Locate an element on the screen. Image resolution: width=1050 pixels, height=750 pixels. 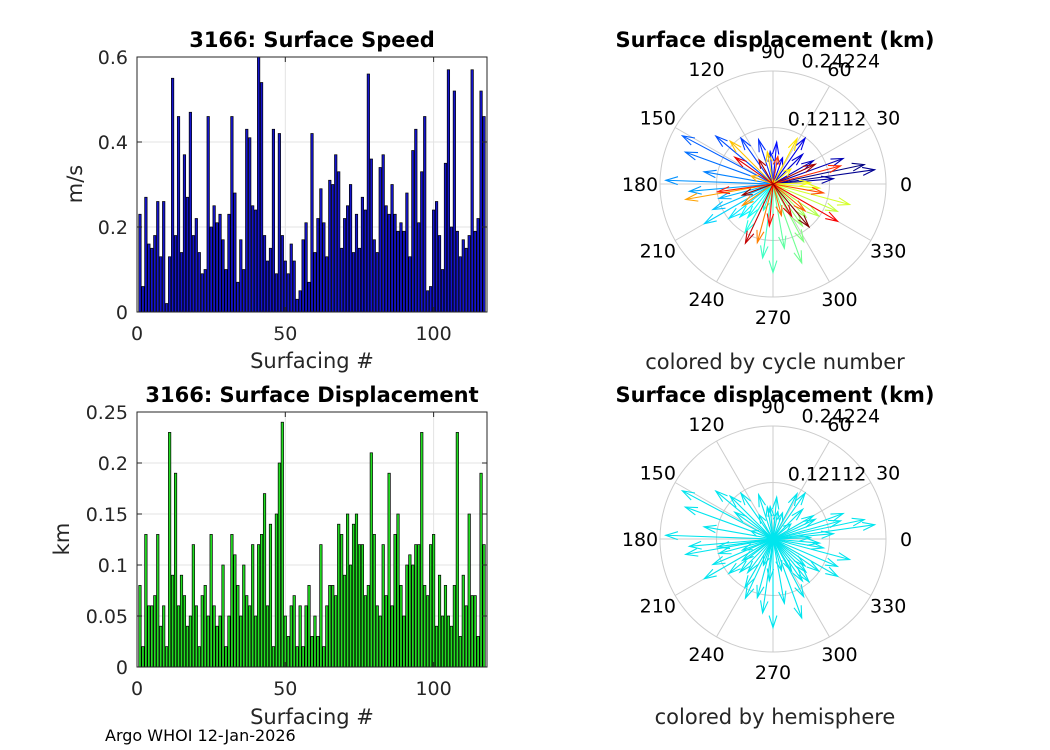
polar-angle-label: 90 is located at coordinates (773, 52).